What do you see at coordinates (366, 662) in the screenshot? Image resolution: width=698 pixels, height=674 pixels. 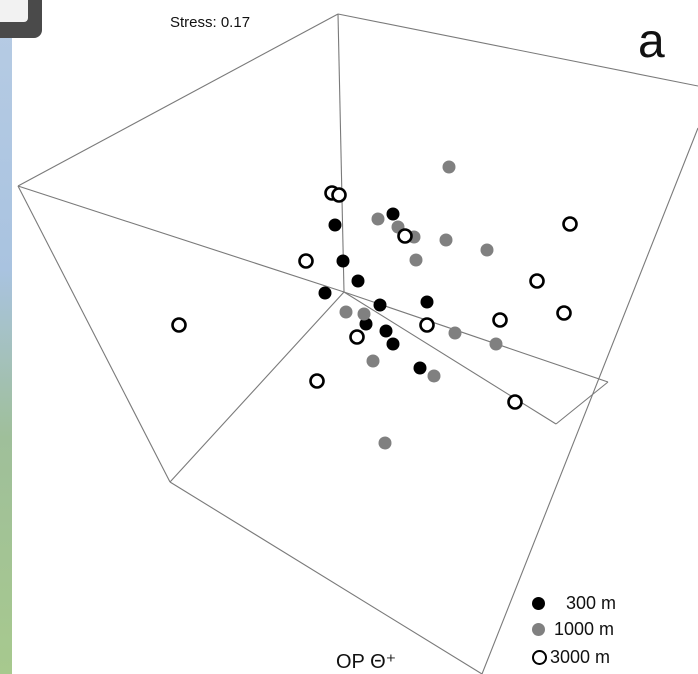 I see `axis-label: OP Θ⁺` at bounding box center [366, 662].